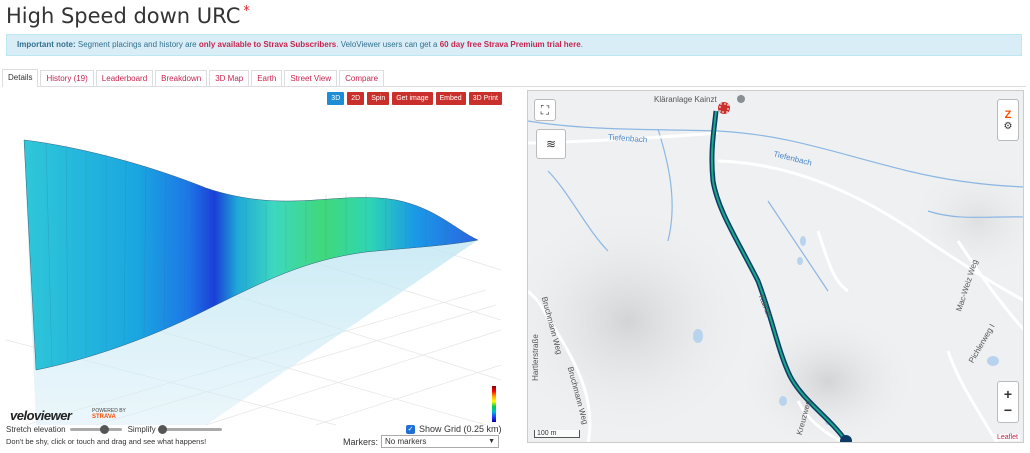 The width and height of the screenshot is (1030, 453). What do you see at coordinates (741, 99) in the screenshot?
I see `poi-marker-icon` at bounding box center [741, 99].